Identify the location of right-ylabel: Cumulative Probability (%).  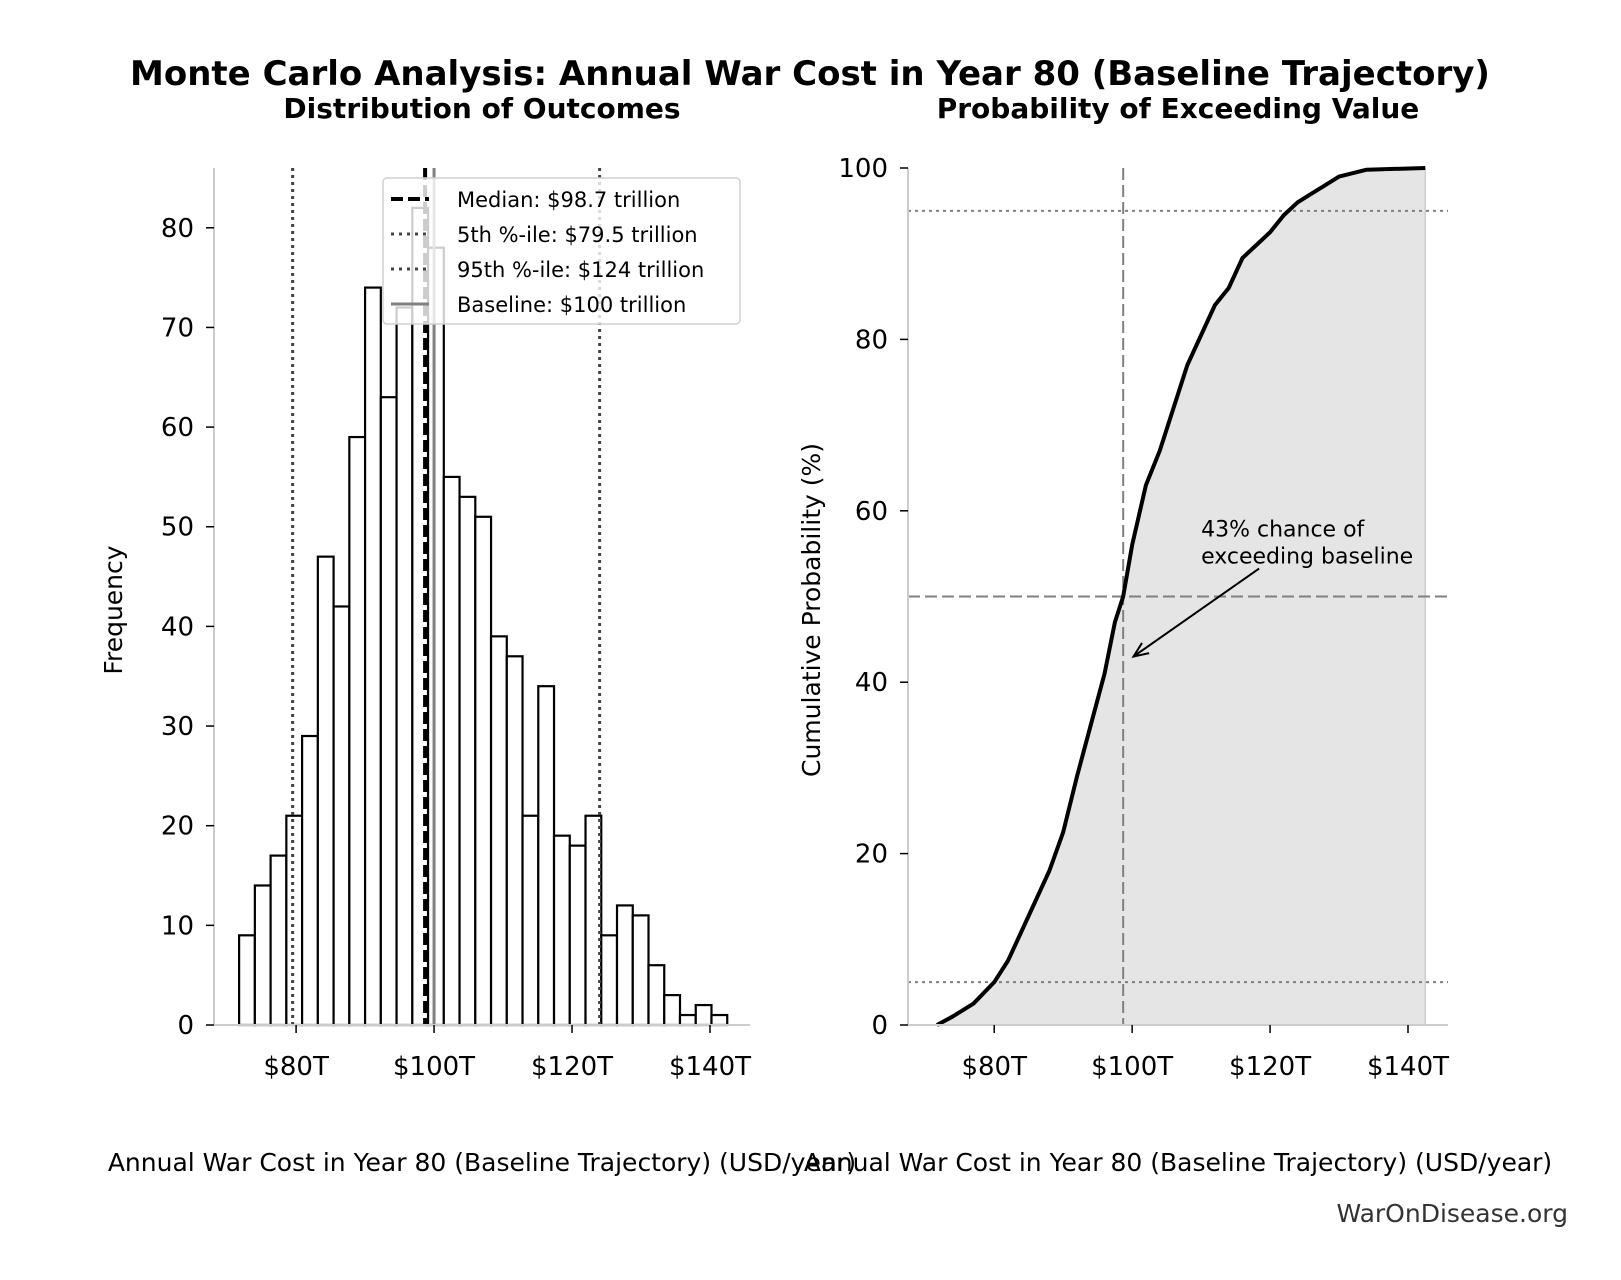
(811, 610).